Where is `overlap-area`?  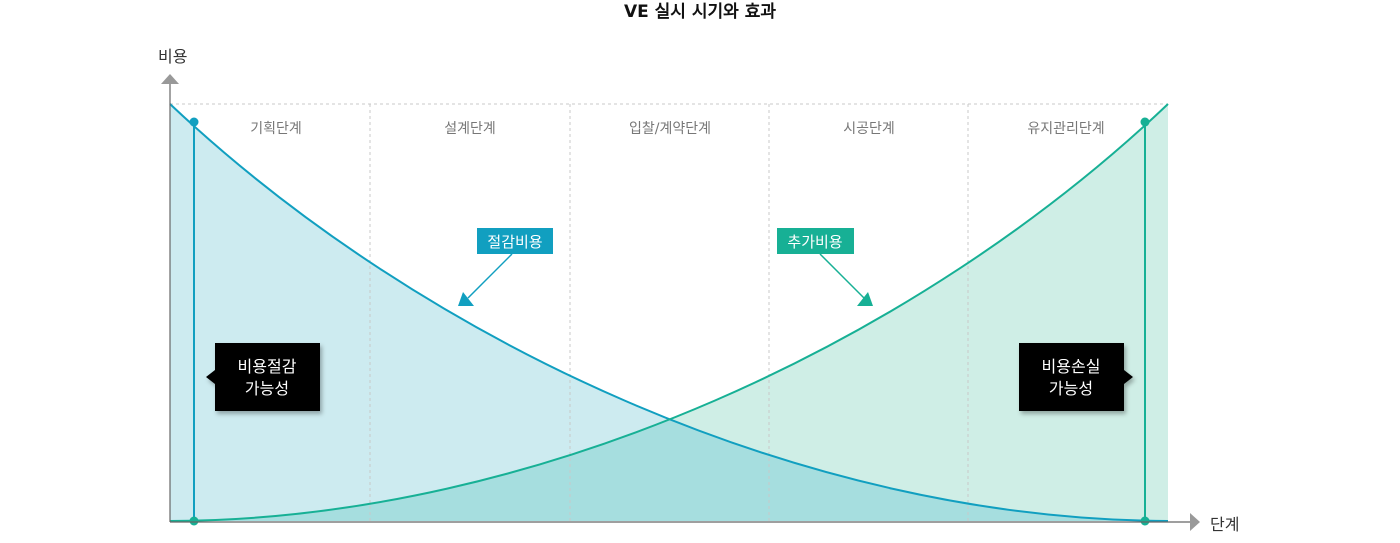
overlap-area is located at coordinates (669, 470).